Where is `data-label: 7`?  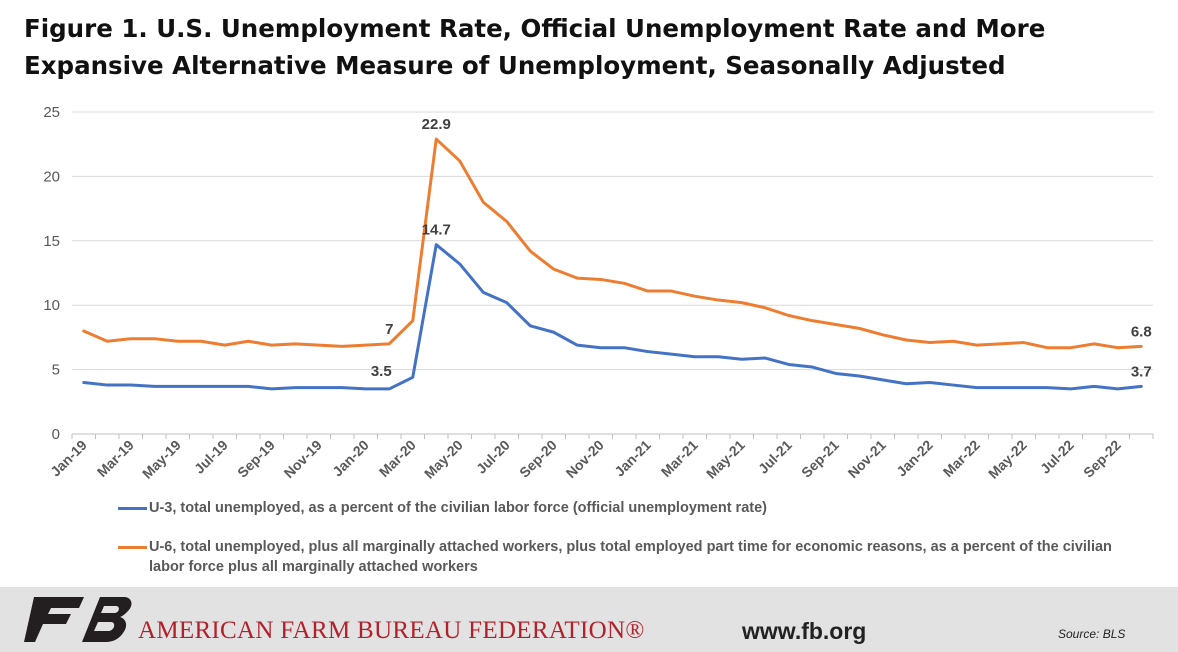
data-label: 7 is located at coordinates (389, 329).